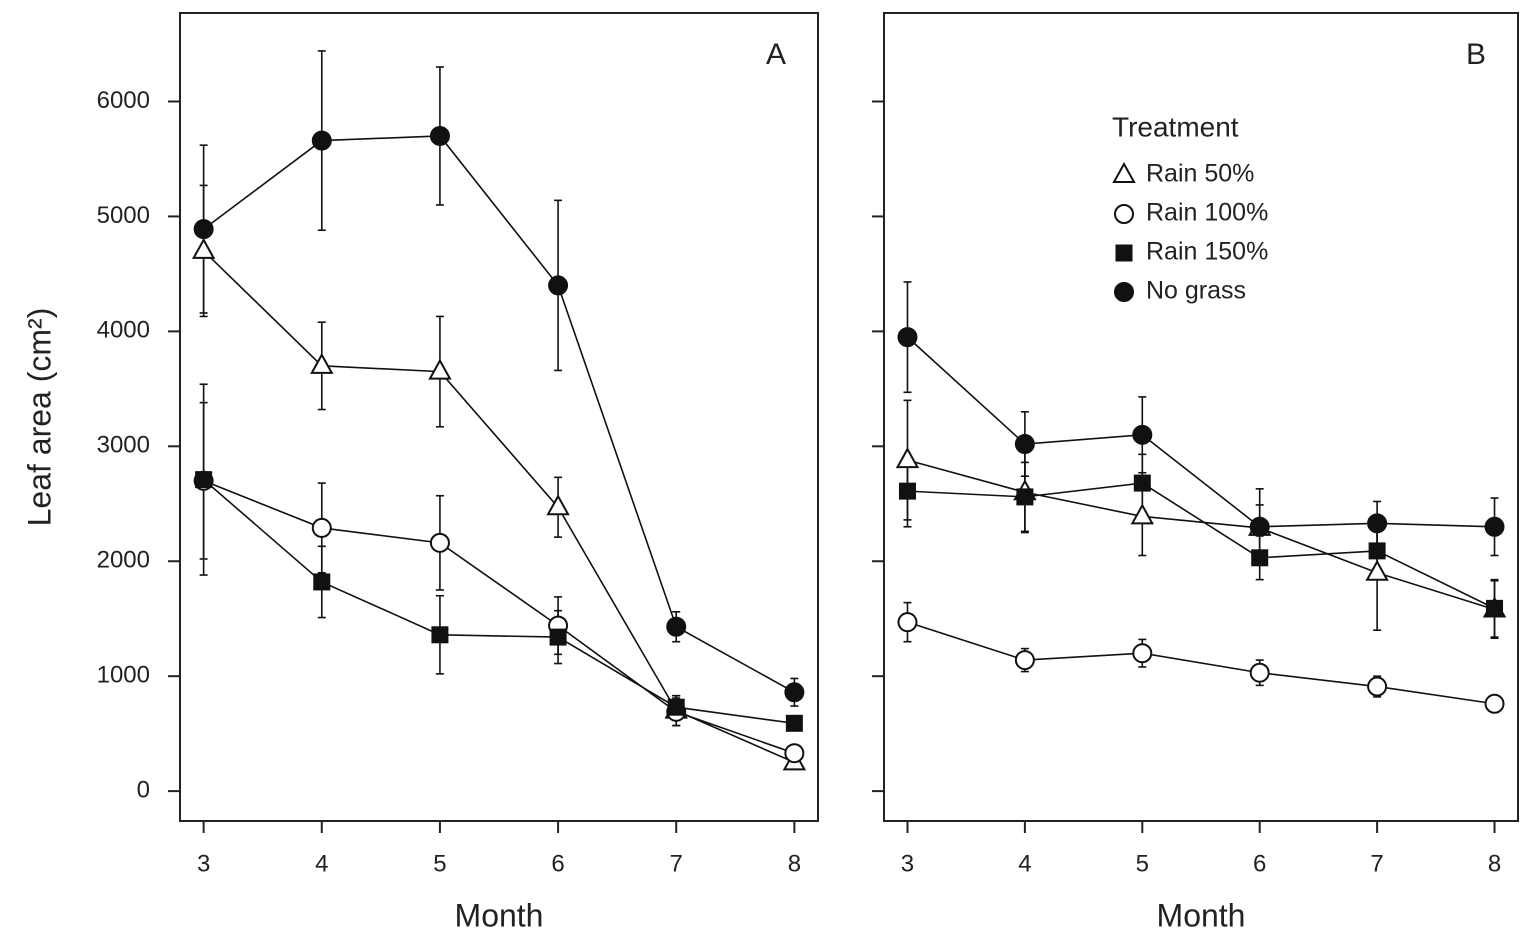 Image resolution: width=1538 pixels, height=938 pixels. Describe the element at coordinates (1207, 252) in the screenshot. I see `legend-label: Rain 150%` at that location.